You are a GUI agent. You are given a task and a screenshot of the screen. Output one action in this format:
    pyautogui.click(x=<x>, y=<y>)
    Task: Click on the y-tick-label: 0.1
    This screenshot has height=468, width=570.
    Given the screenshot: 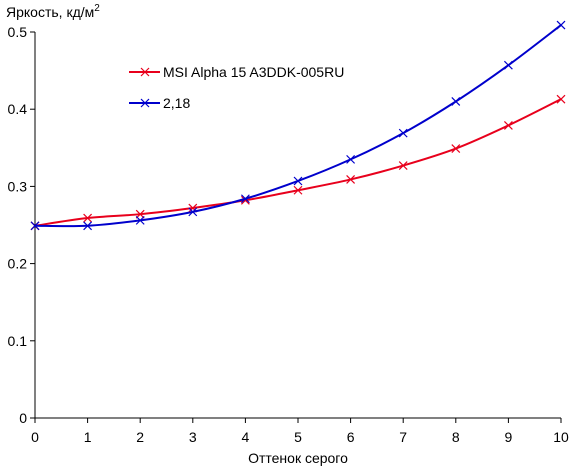 What is the action you would take?
    pyautogui.click(x=18, y=341)
    